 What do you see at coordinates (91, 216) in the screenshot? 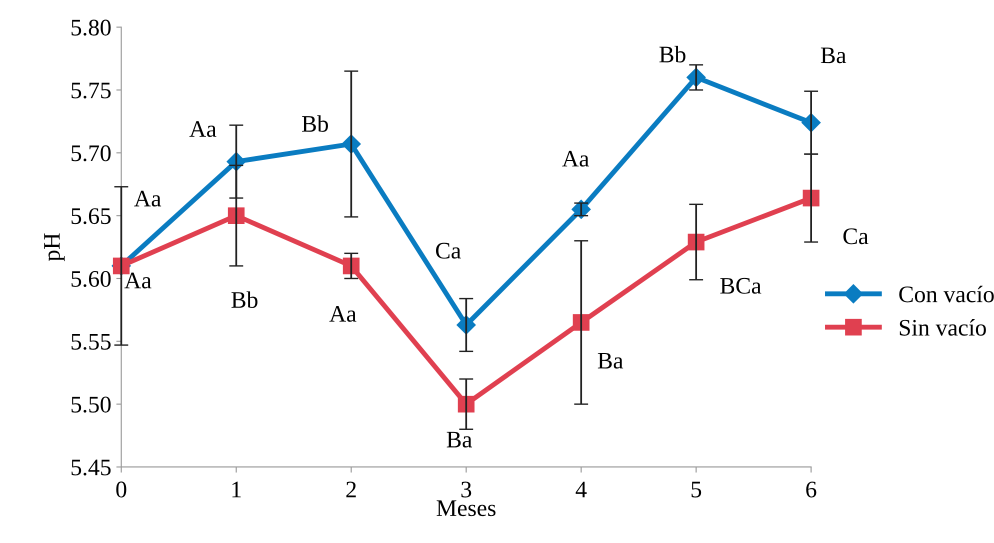
I see `y-tick-label: 5.65` at bounding box center [91, 216].